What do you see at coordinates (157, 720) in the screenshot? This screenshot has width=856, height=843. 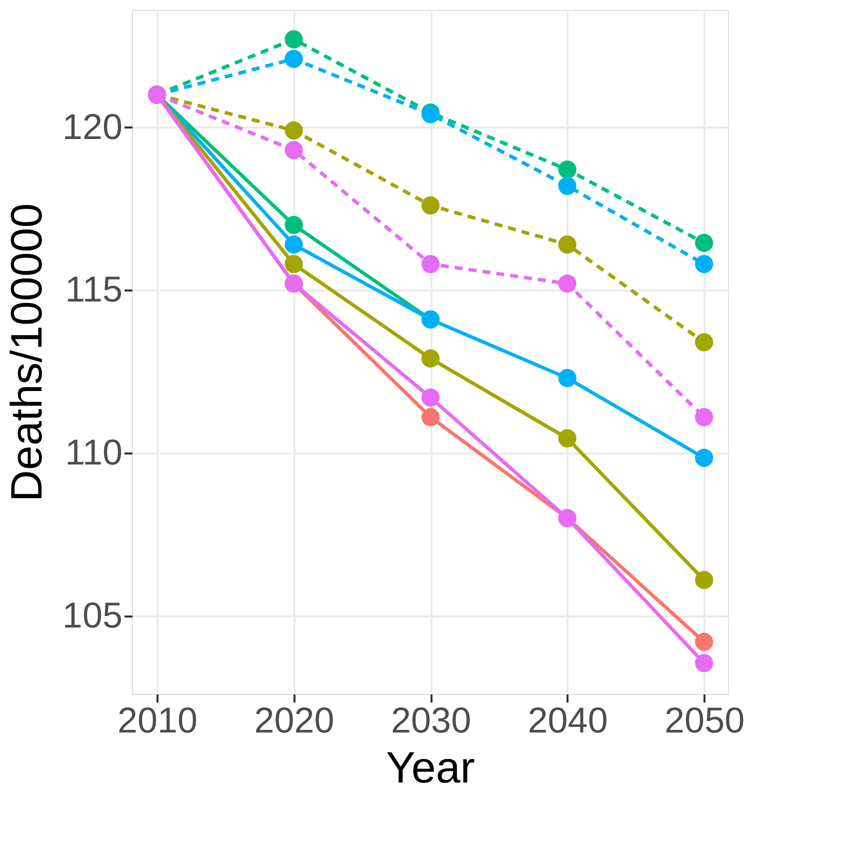 I see `x-tick-label: 2010` at bounding box center [157, 720].